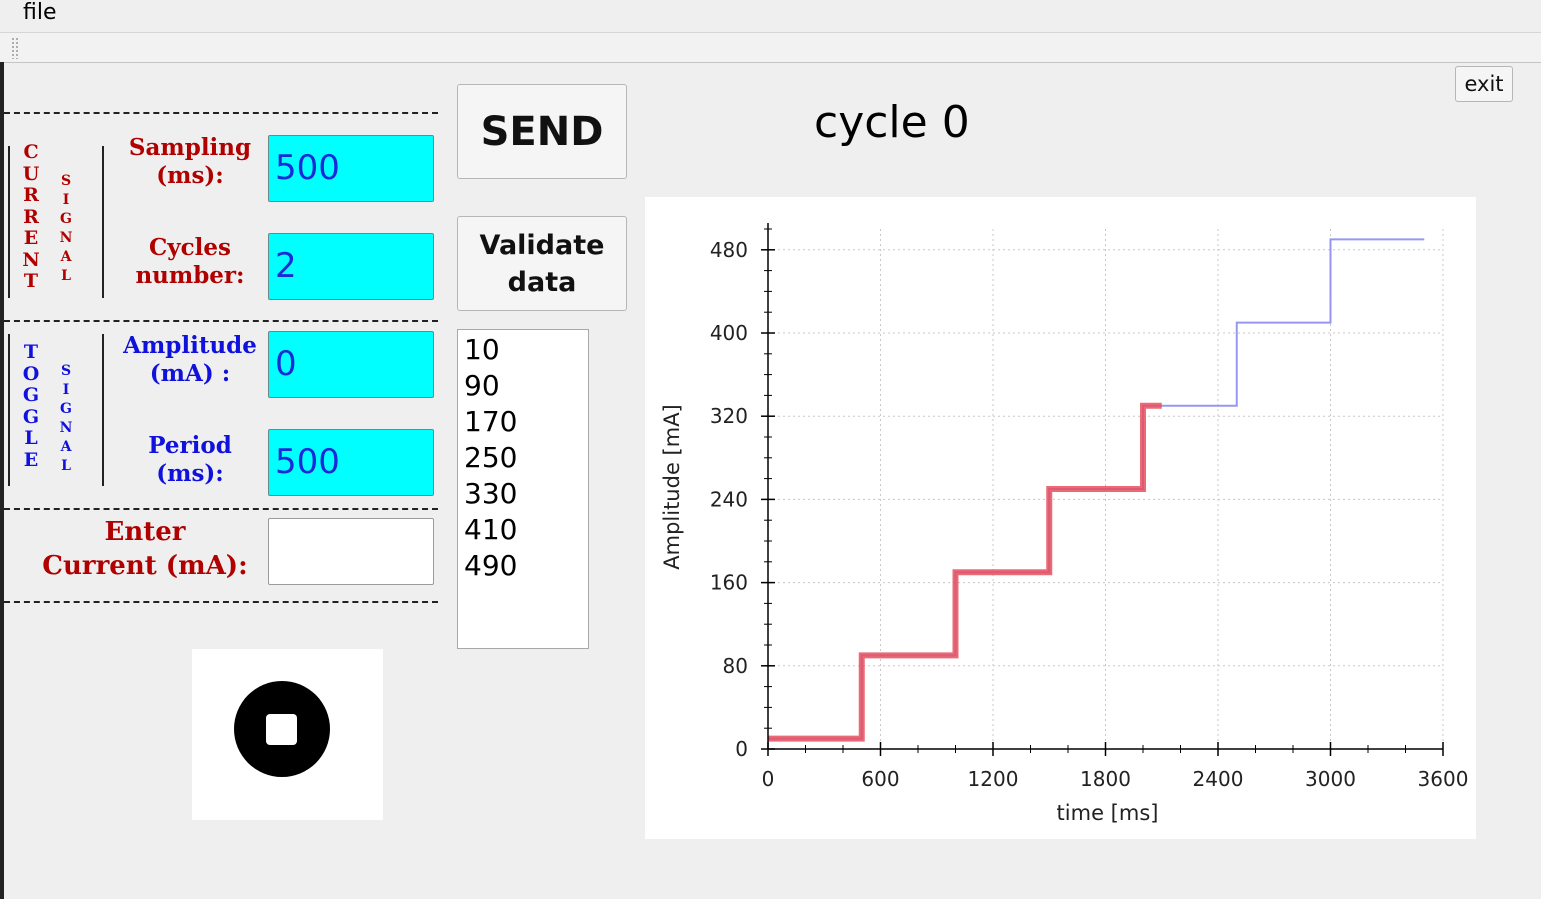  Describe the element at coordinates (770, 47) in the screenshot. I see `toolbar` at that location.